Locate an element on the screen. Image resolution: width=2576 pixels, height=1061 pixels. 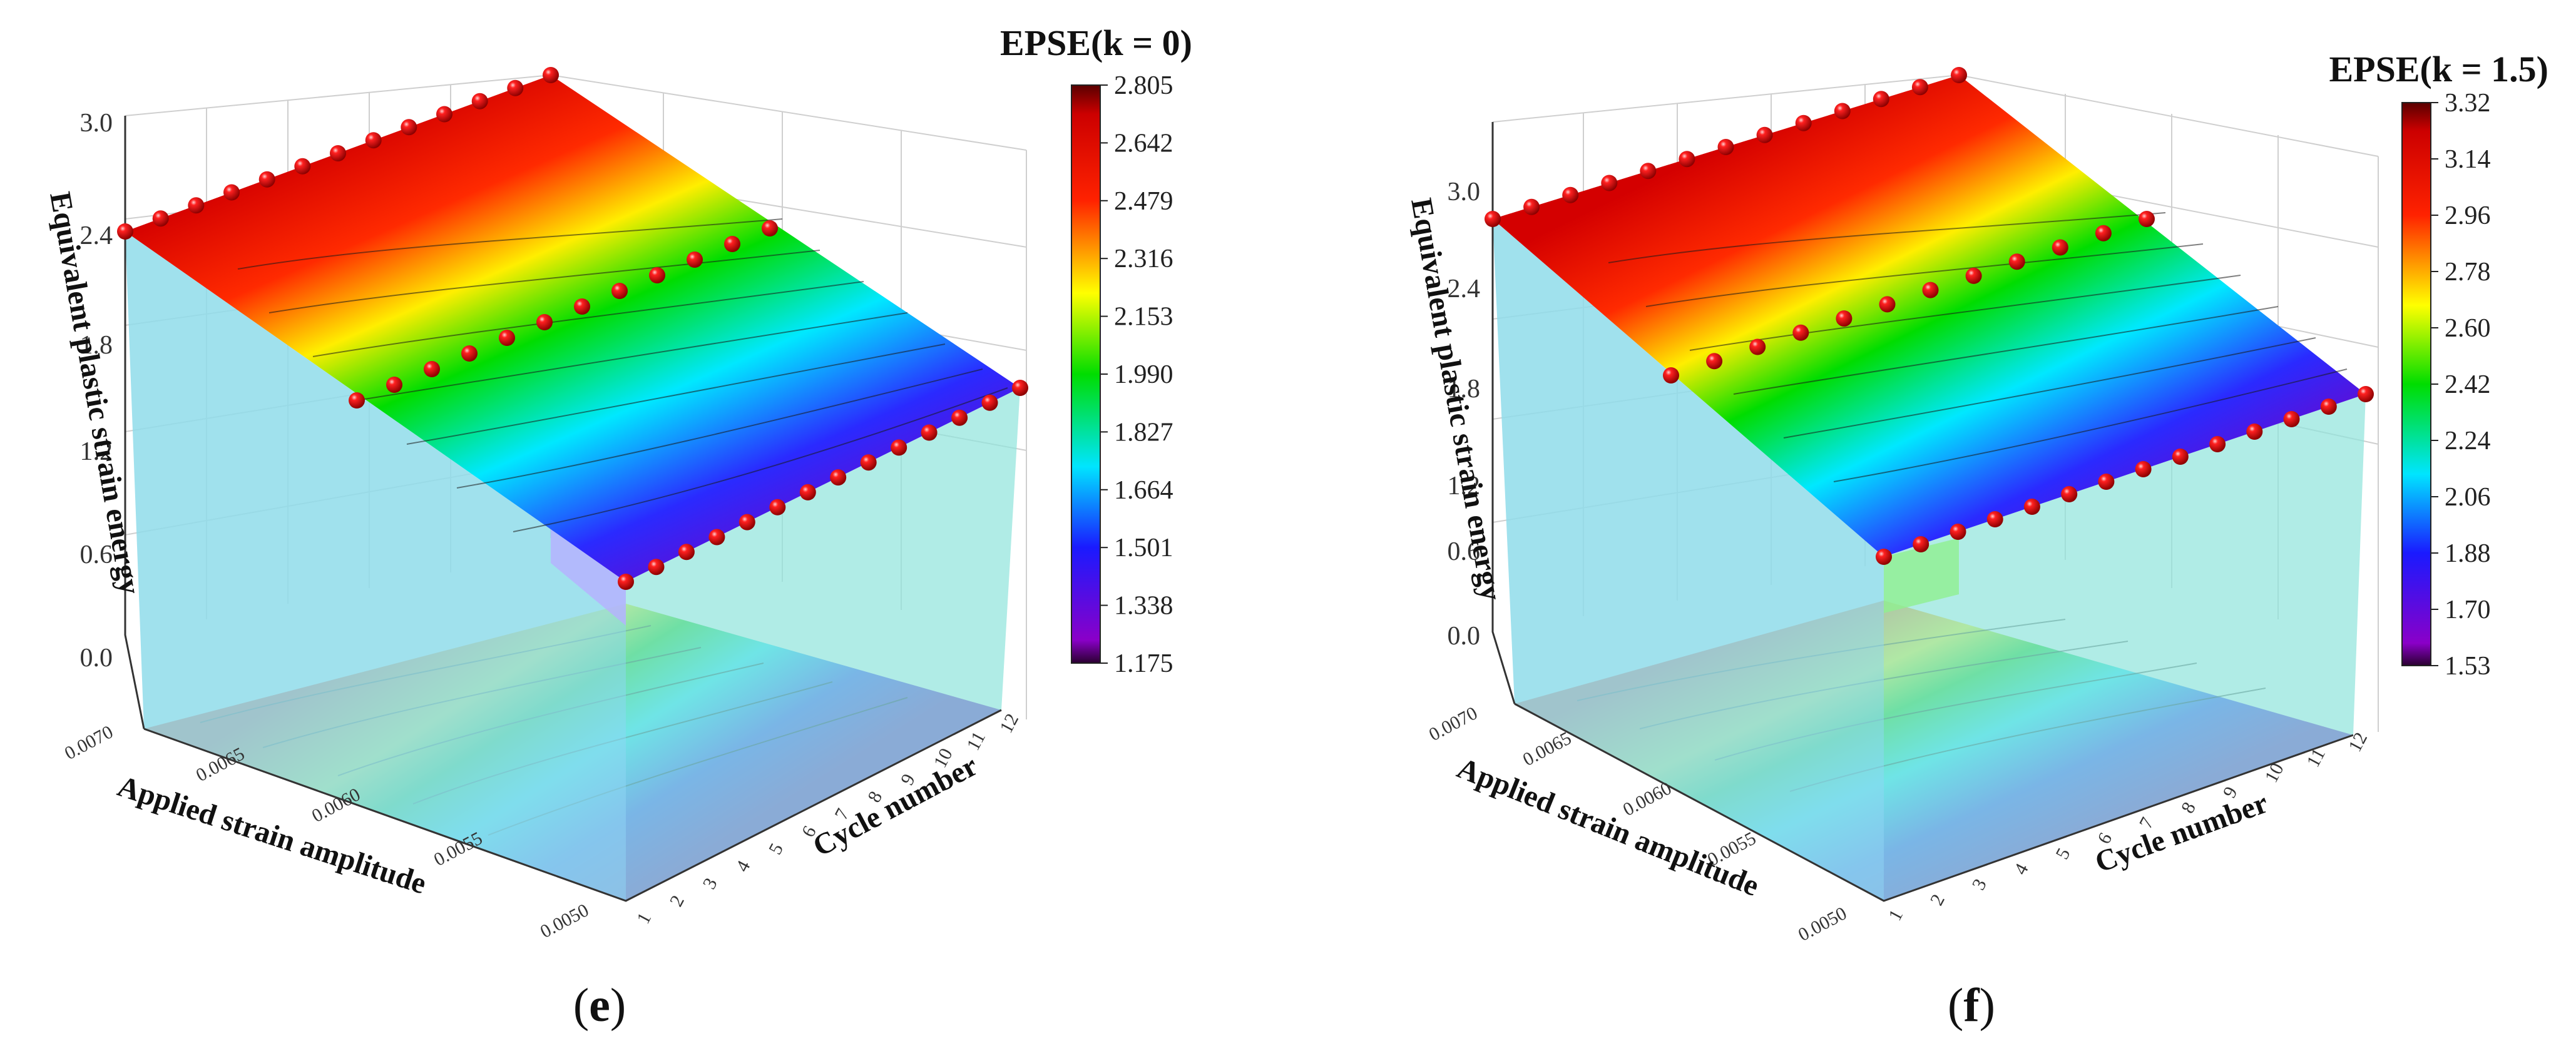
colorbar-tick-label: 1.70 is located at coordinates (2468, 610).